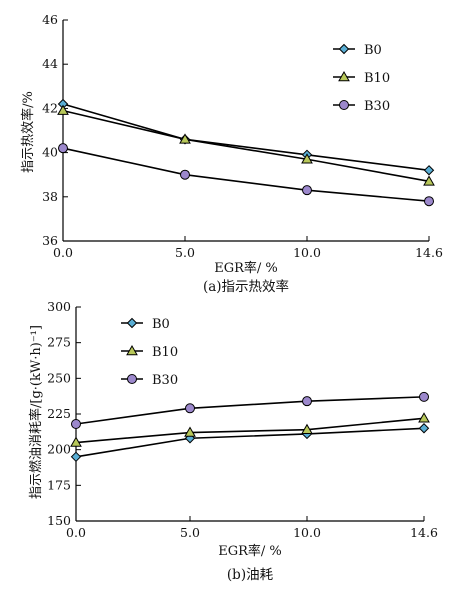 The width and height of the screenshot is (465, 594). Describe the element at coordinates (50, 107) in the screenshot. I see `y-tick-label: 42` at that location.